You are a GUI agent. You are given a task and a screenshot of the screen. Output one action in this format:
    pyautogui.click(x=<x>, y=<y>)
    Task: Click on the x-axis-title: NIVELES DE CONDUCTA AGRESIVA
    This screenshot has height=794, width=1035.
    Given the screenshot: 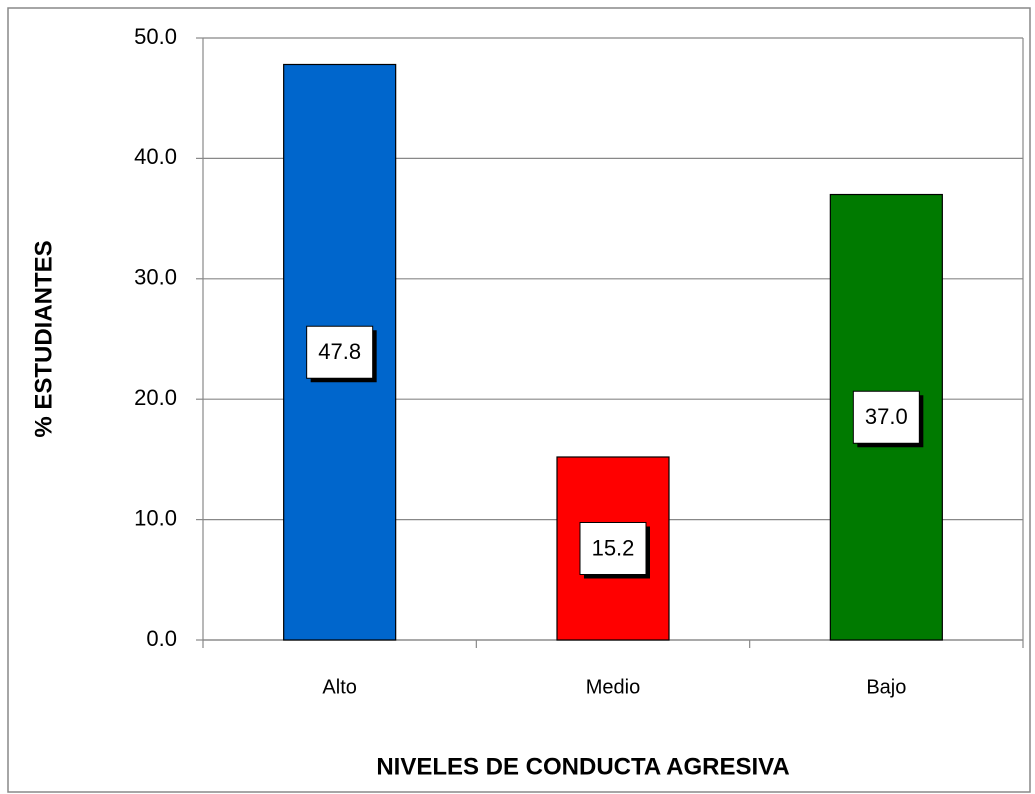 What is the action you would take?
    pyautogui.click(x=582, y=766)
    